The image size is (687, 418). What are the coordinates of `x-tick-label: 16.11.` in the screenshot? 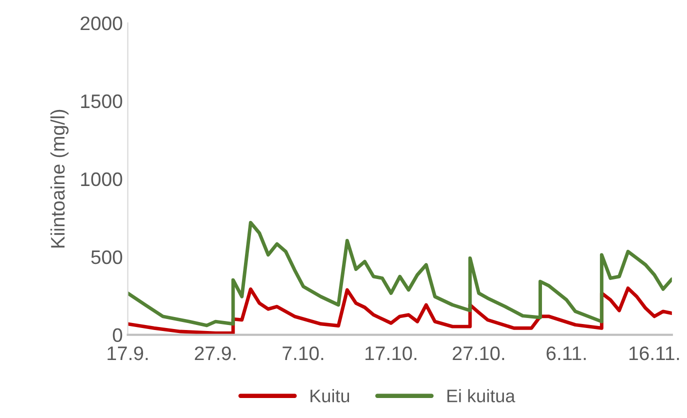 It's located at (654, 353).